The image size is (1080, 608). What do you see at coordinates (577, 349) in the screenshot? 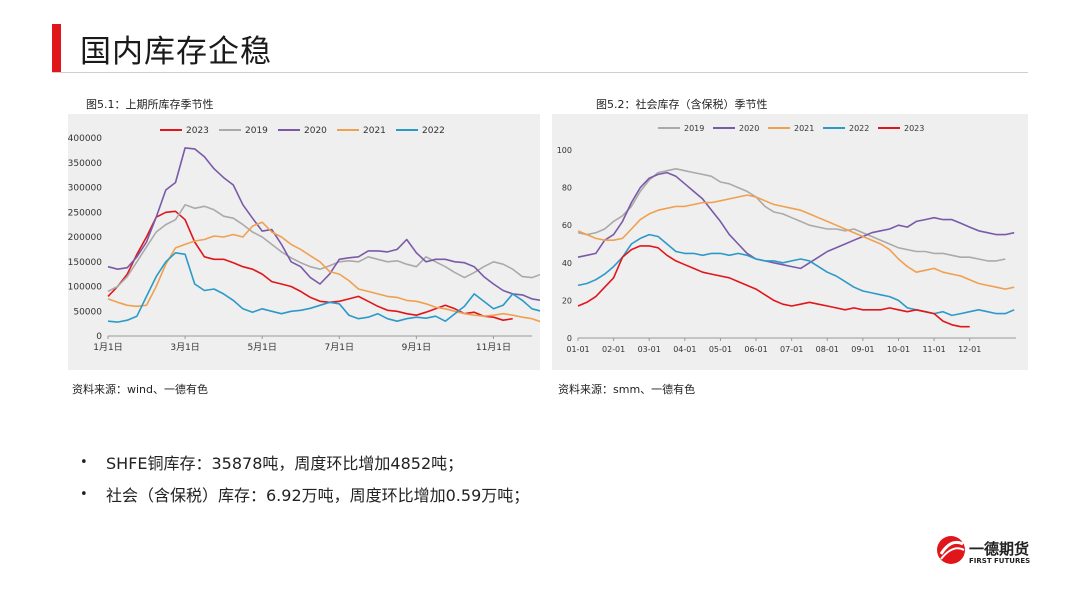
I see `x-tick-label: 01-01` at bounding box center [577, 349].